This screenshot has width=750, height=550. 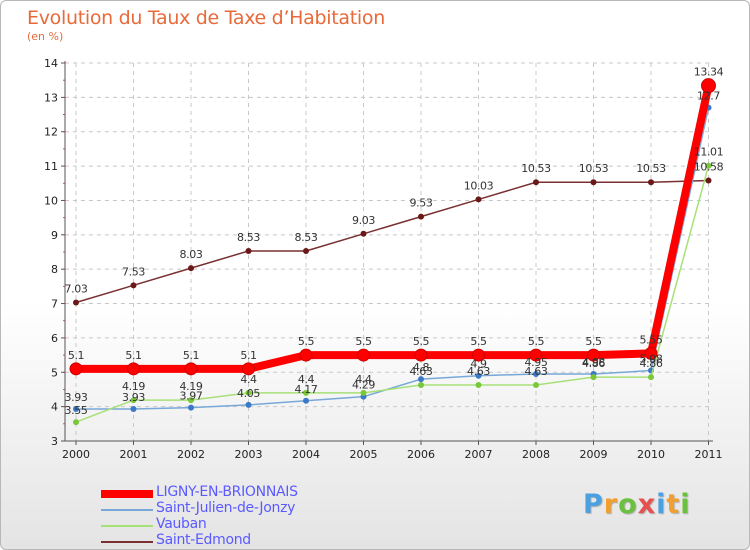 What do you see at coordinates (478, 364) in the screenshot?
I see `data-label: 4.9` at bounding box center [478, 364].